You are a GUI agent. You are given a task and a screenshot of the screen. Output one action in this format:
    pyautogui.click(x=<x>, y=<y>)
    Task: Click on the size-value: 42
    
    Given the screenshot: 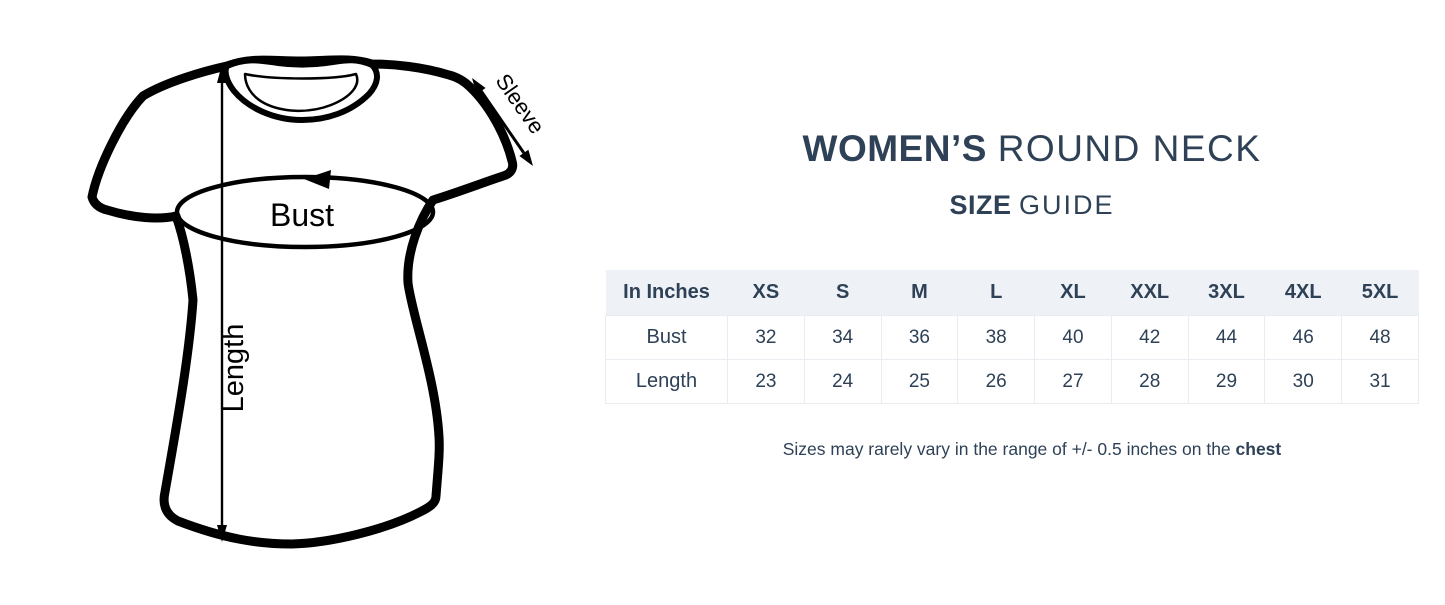 What is the action you would take?
    pyautogui.click(x=1149, y=337)
    